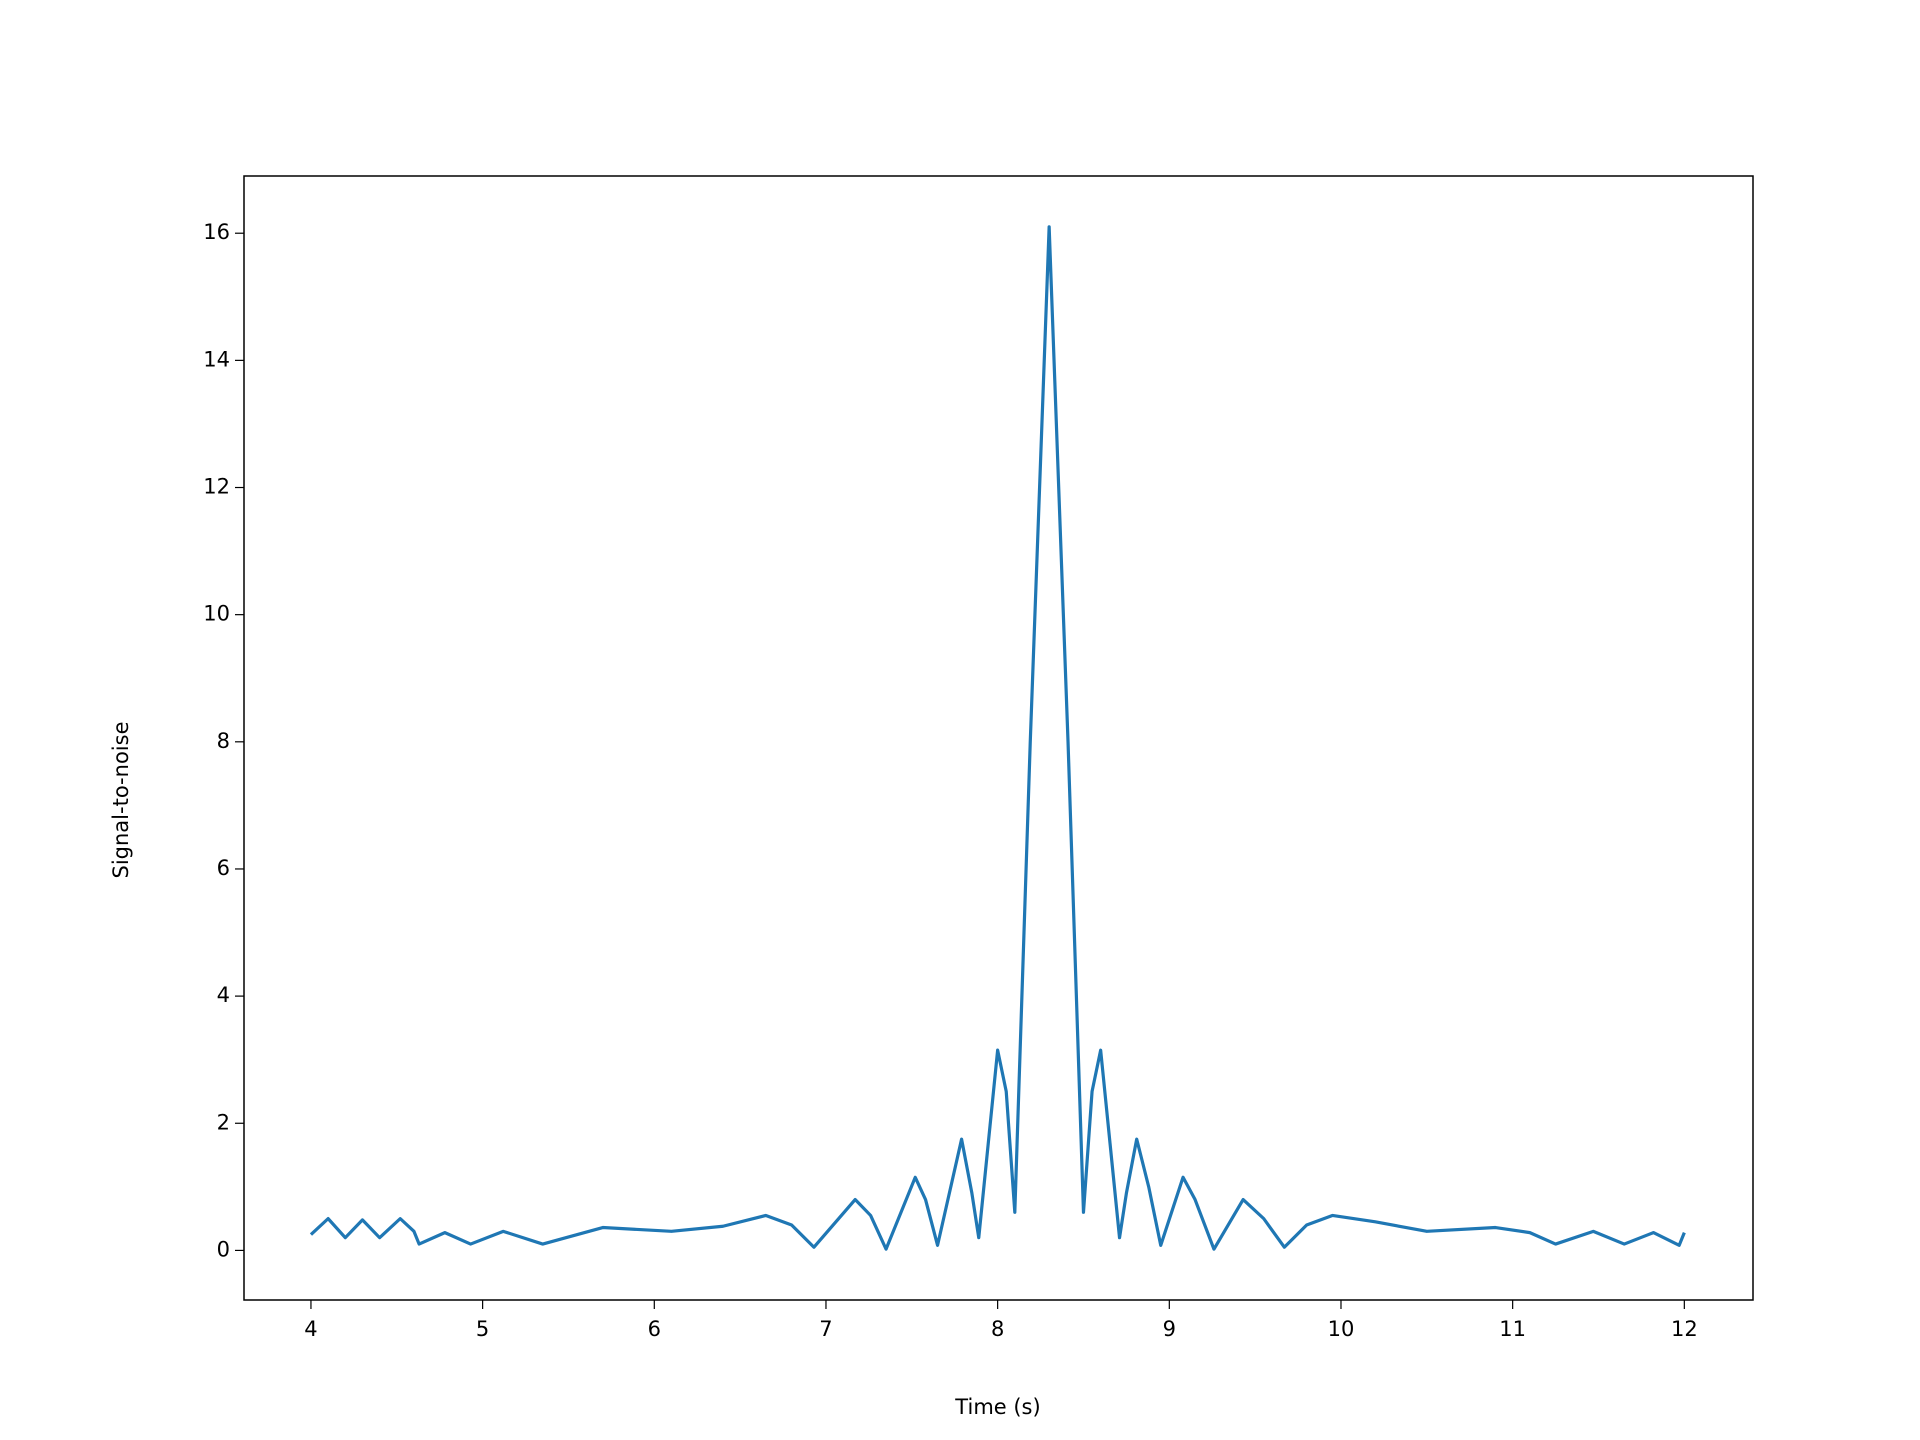  Describe the element at coordinates (1169, 1329) in the screenshot. I see `x-tick-label: 9` at that location.